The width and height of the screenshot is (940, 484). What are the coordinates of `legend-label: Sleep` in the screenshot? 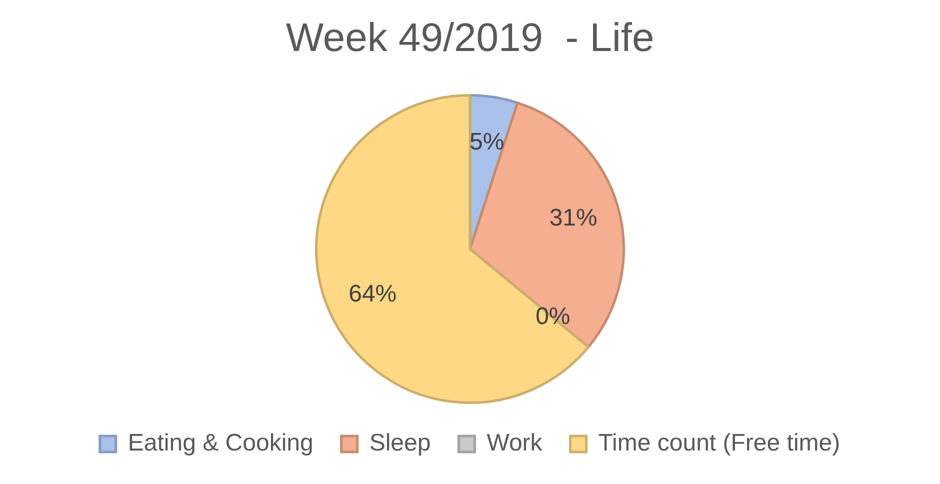 It's located at (400, 443).